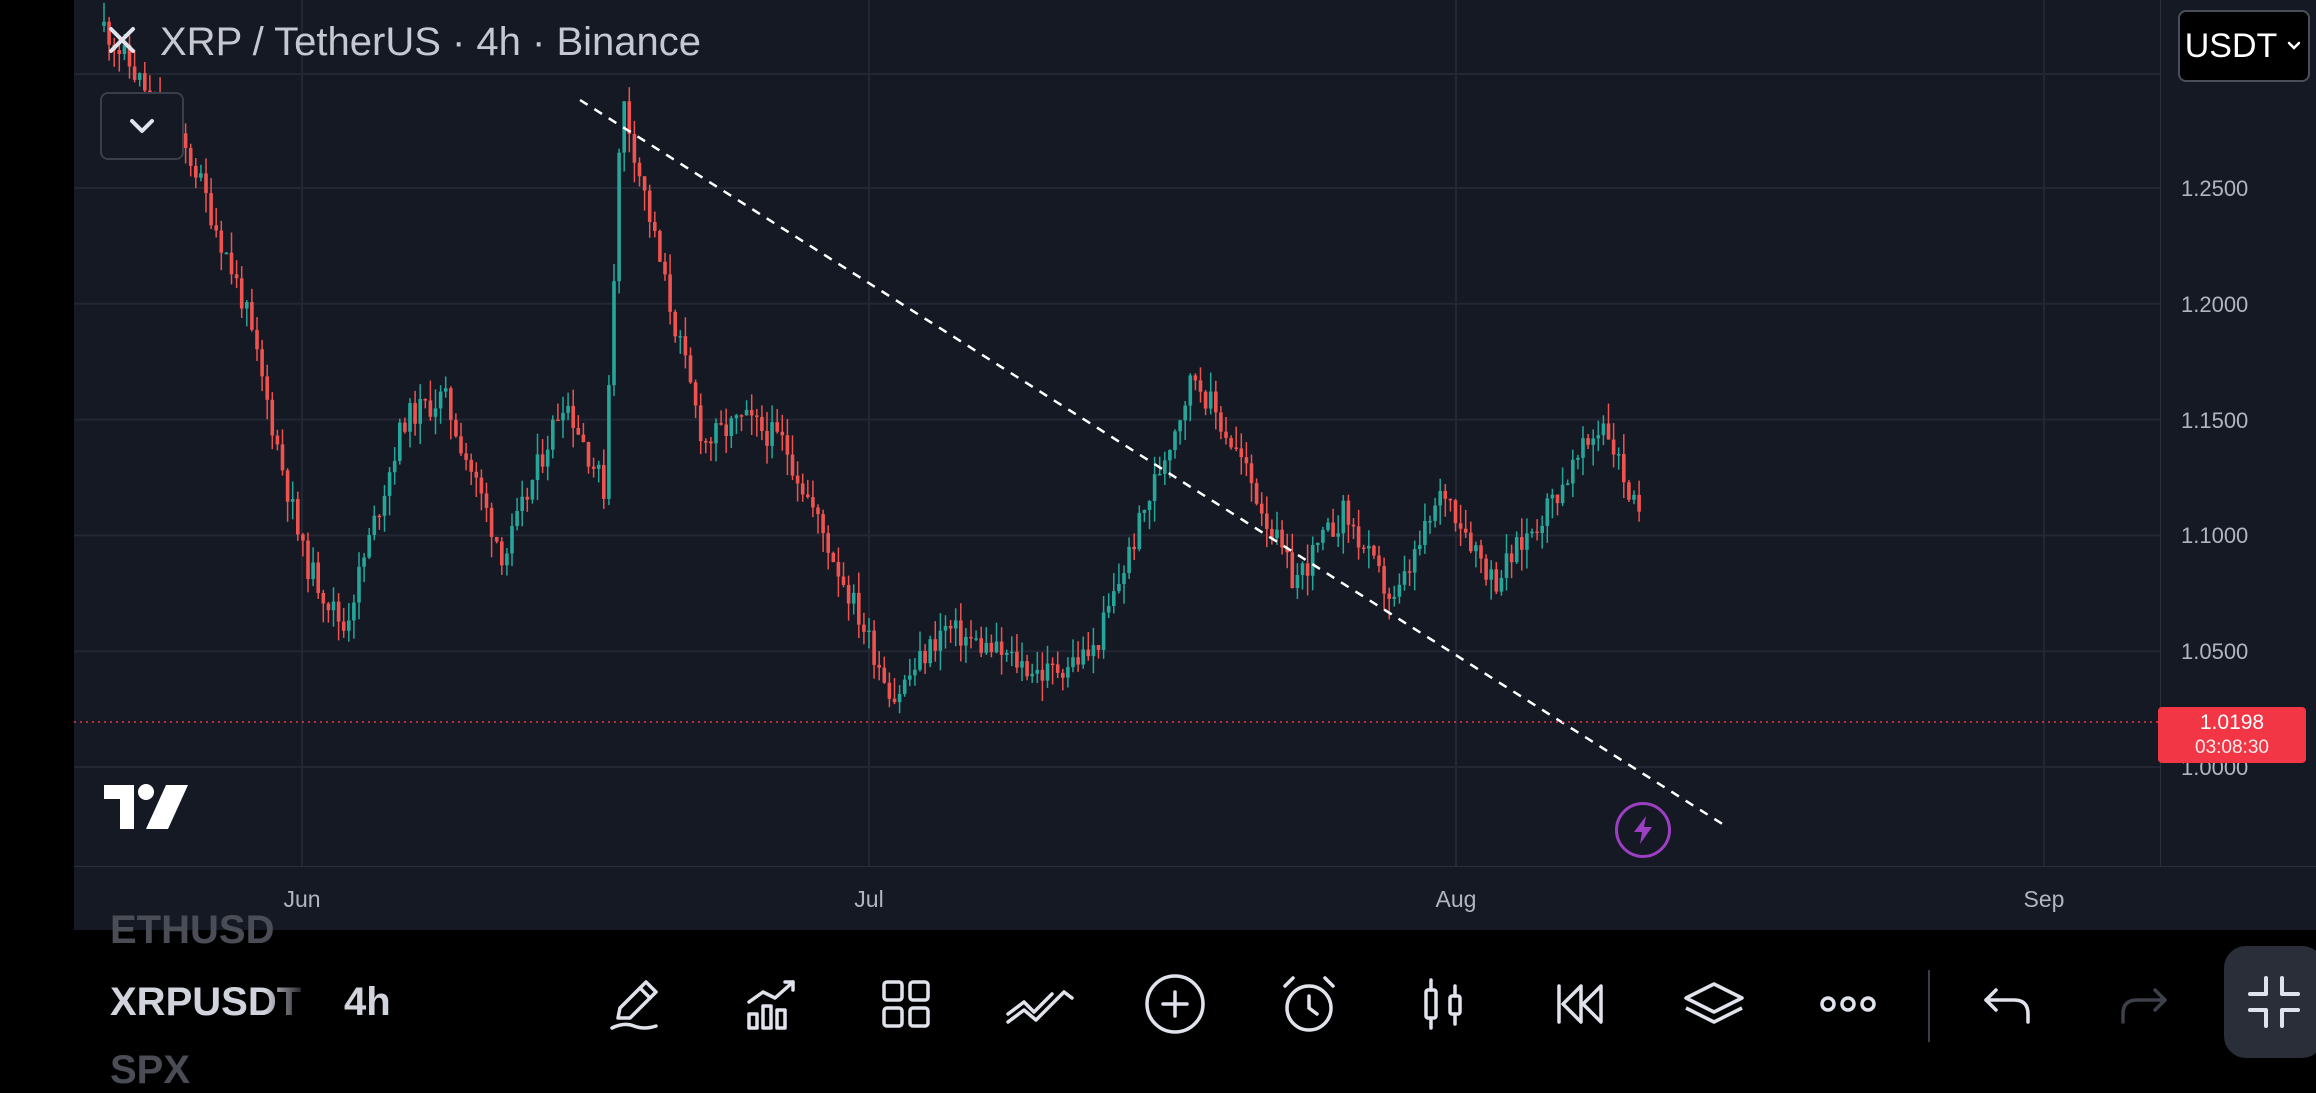 Image resolution: width=2316 pixels, height=1093 pixels. What do you see at coordinates (2214, 535) in the screenshot?
I see `price-label: 1.1000` at bounding box center [2214, 535].